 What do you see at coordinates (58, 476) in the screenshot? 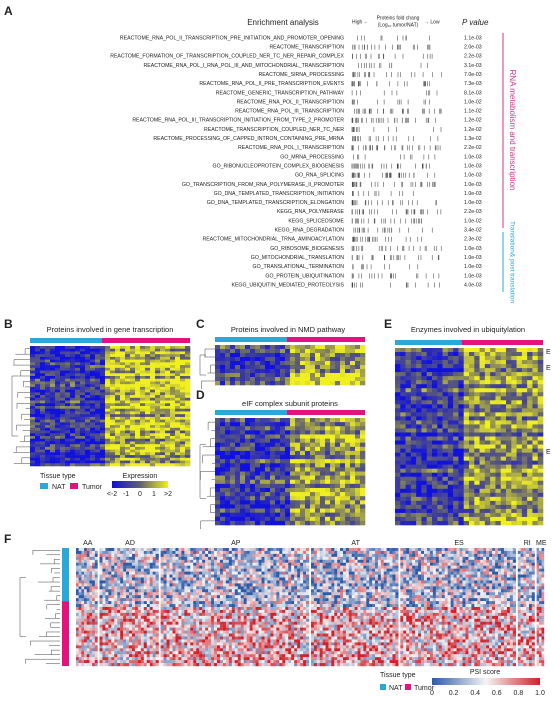
I see `legend-title: Tissue type` at bounding box center [58, 476].